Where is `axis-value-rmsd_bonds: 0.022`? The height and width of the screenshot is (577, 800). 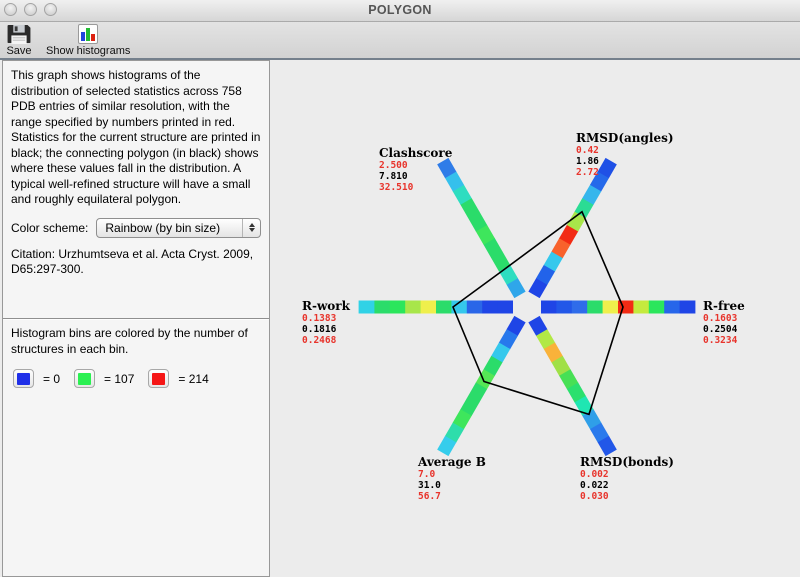
axis-value-rmsd_bonds: 0.022 is located at coordinates (594, 485).